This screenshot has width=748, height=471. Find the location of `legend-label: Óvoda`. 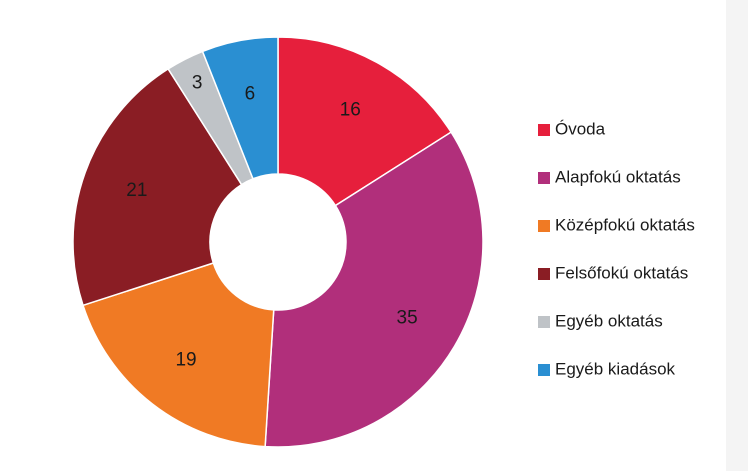

legend-label: Óvoda is located at coordinates (580, 128).